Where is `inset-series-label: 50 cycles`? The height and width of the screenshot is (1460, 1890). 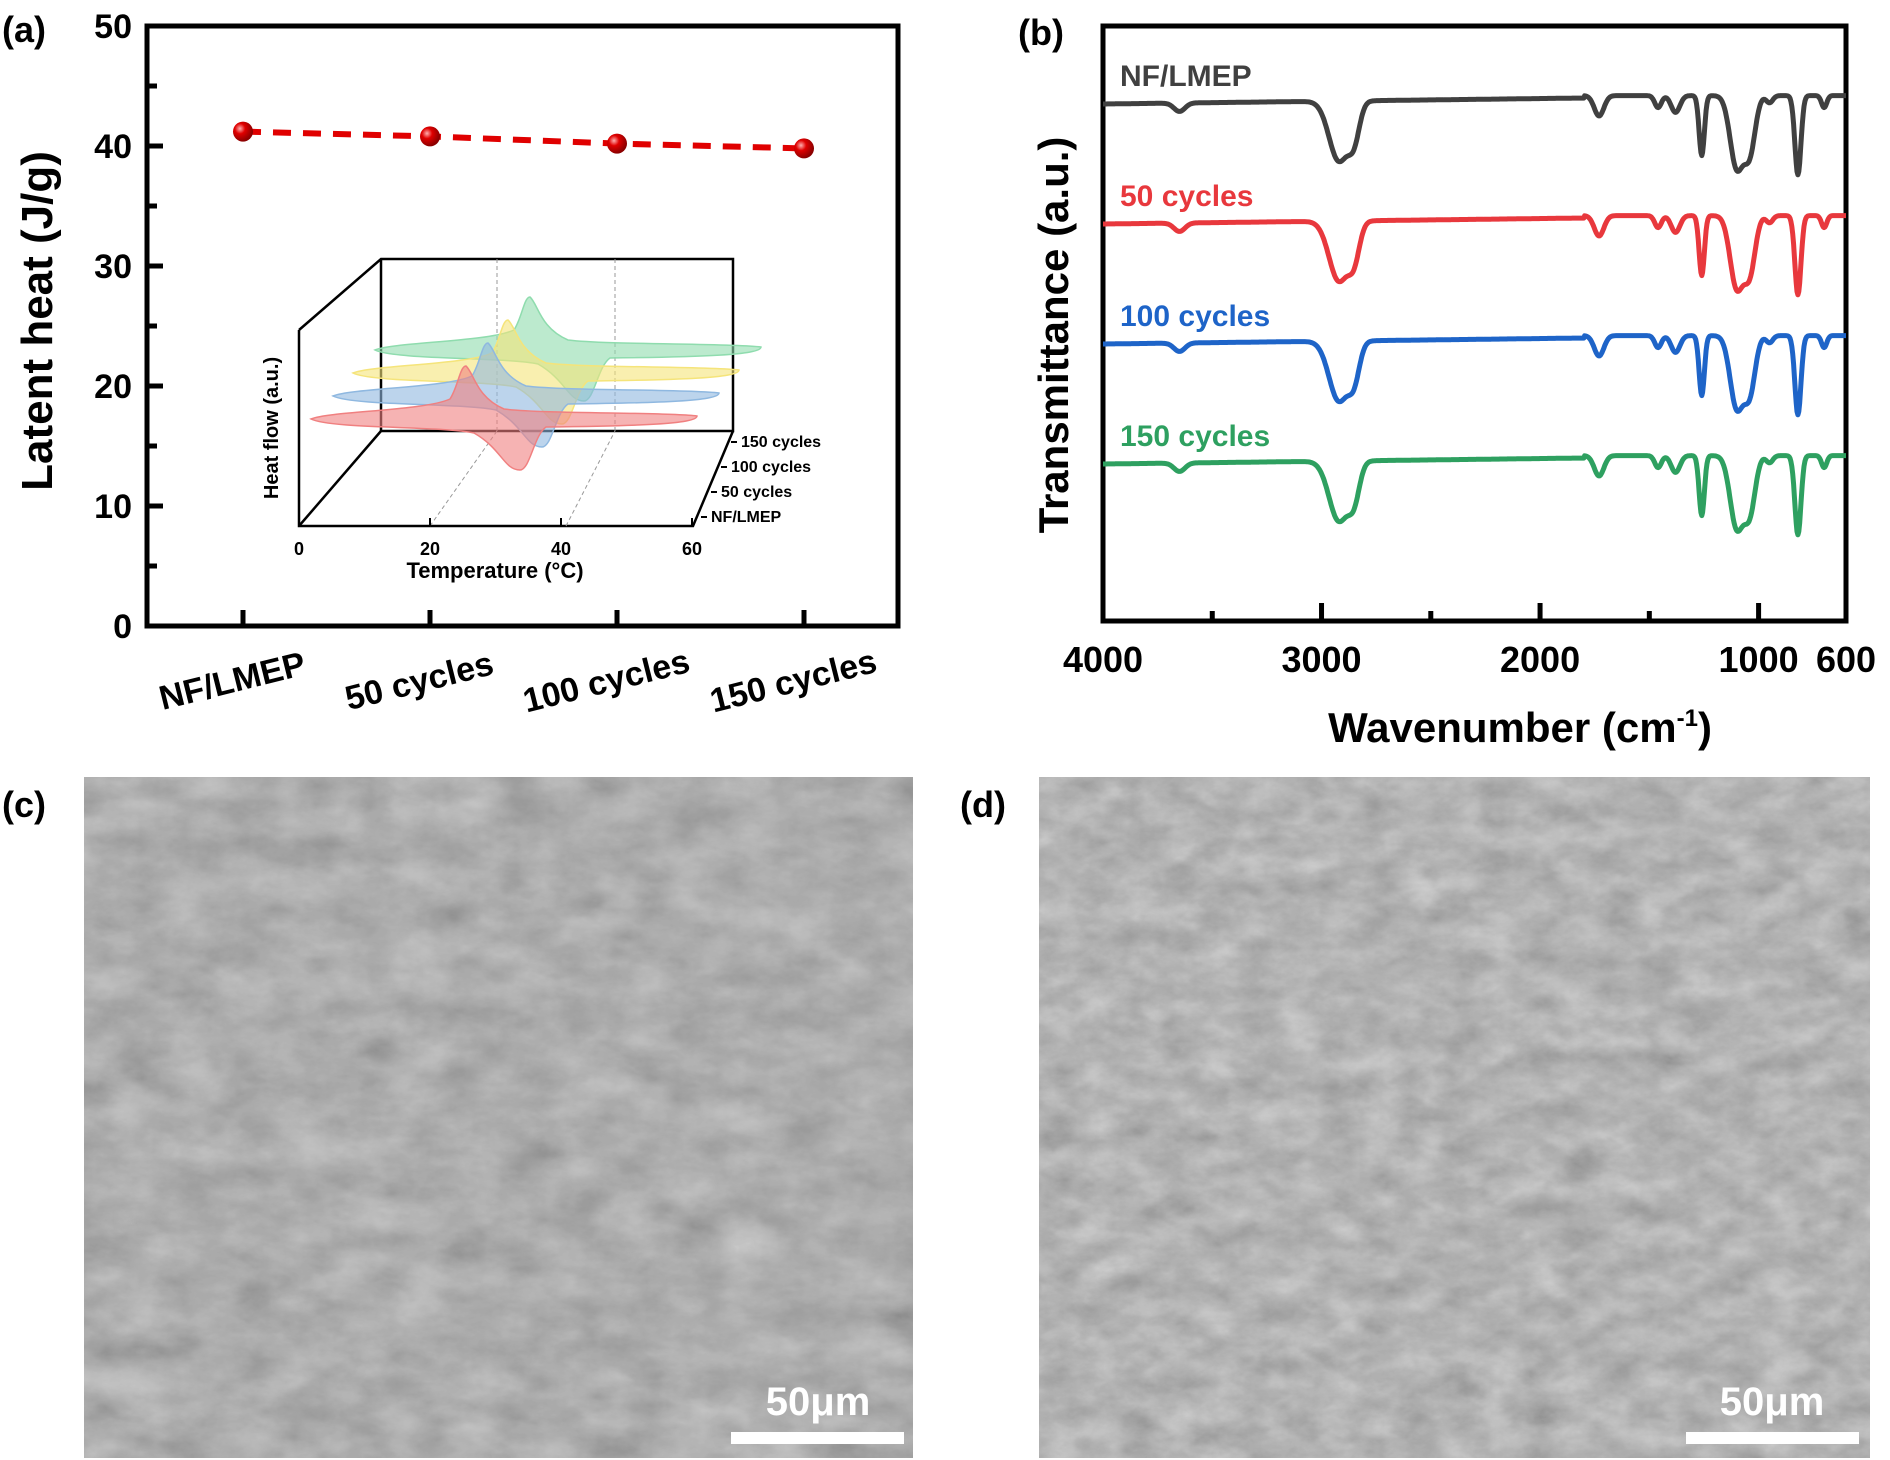
inset-series-label: 50 cycles is located at coordinates (756, 492).